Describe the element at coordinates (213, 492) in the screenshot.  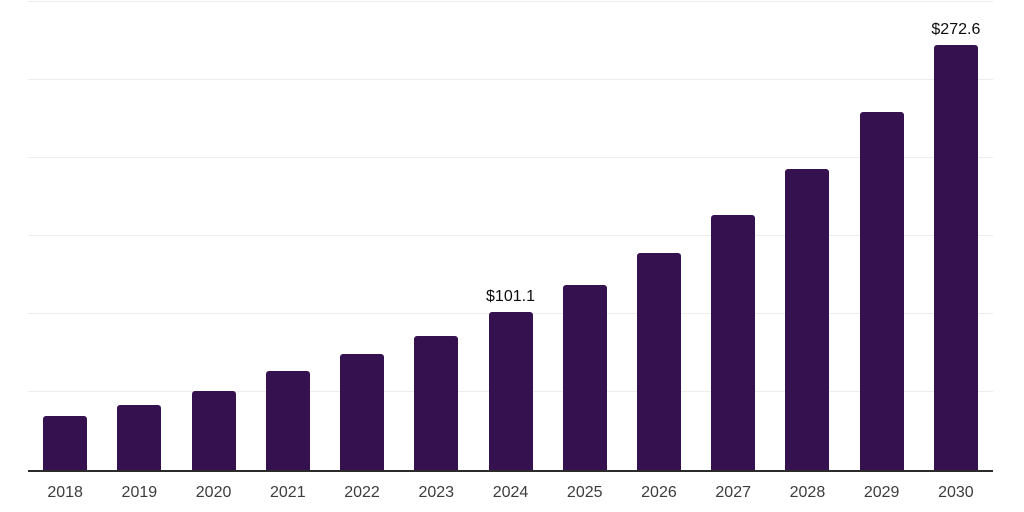
I see `x-tick-2020: 2020` at that location.